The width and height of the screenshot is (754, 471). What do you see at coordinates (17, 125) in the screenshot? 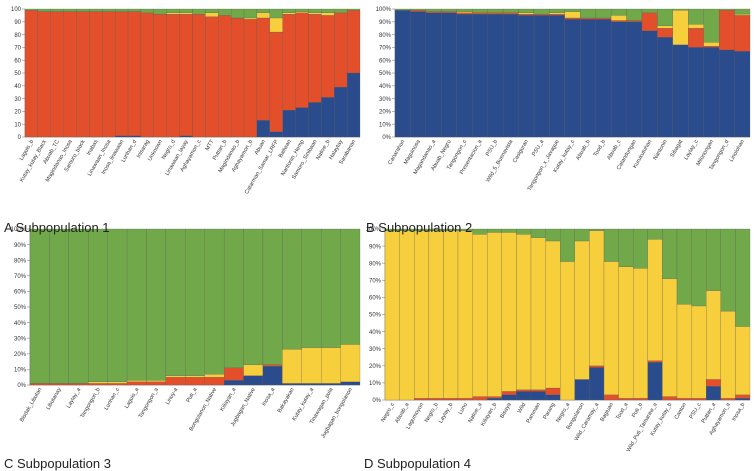
I see `y-tick-label: 10` at bounding box center [17, 125].